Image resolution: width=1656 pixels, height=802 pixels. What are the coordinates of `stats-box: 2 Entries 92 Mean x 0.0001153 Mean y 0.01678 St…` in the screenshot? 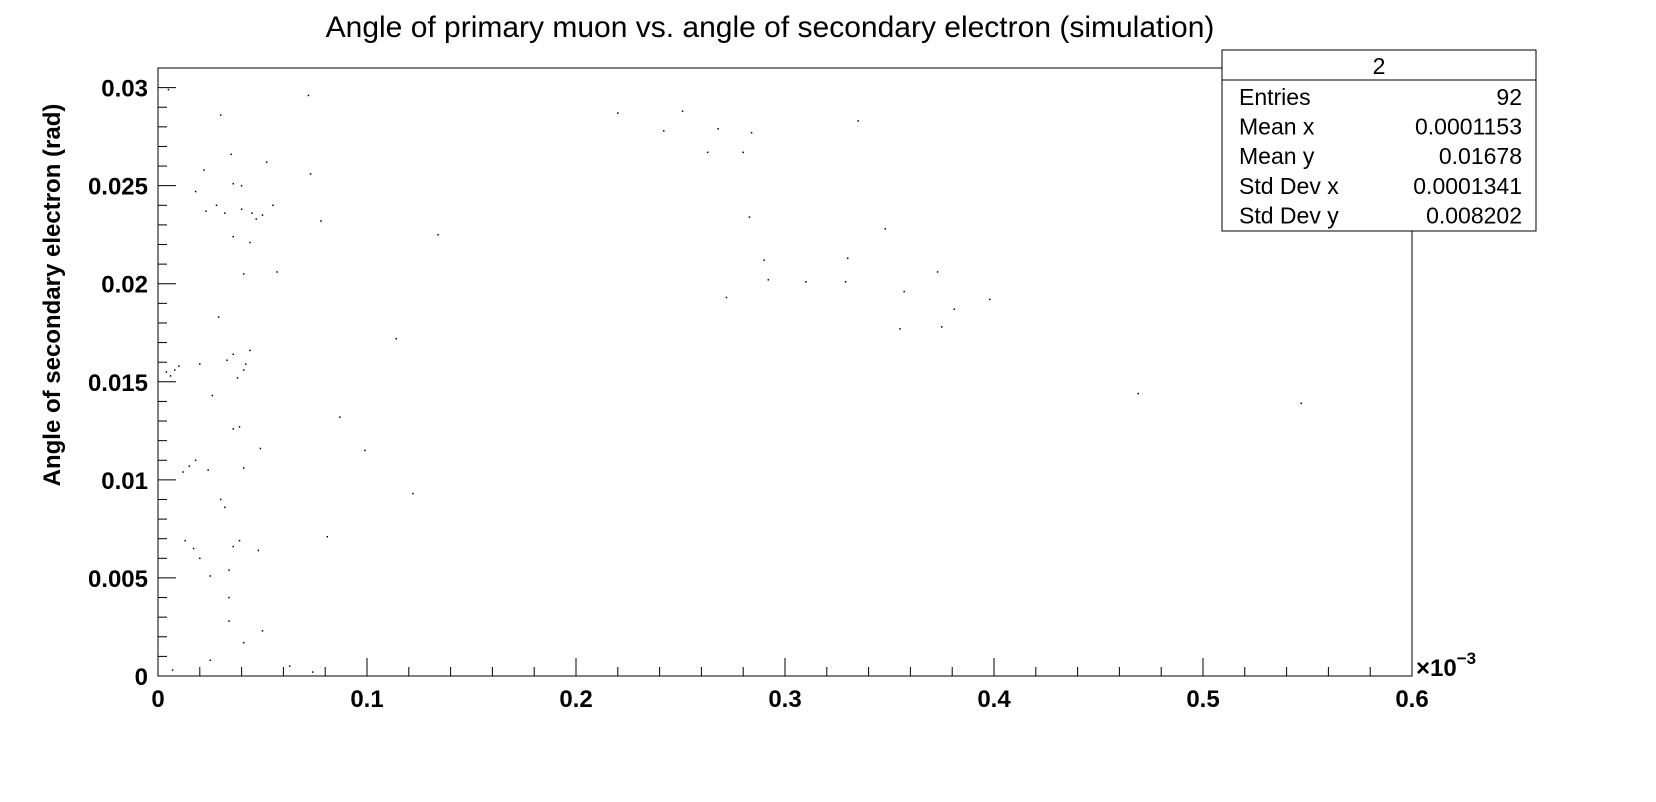 It's located at (1379, 140).